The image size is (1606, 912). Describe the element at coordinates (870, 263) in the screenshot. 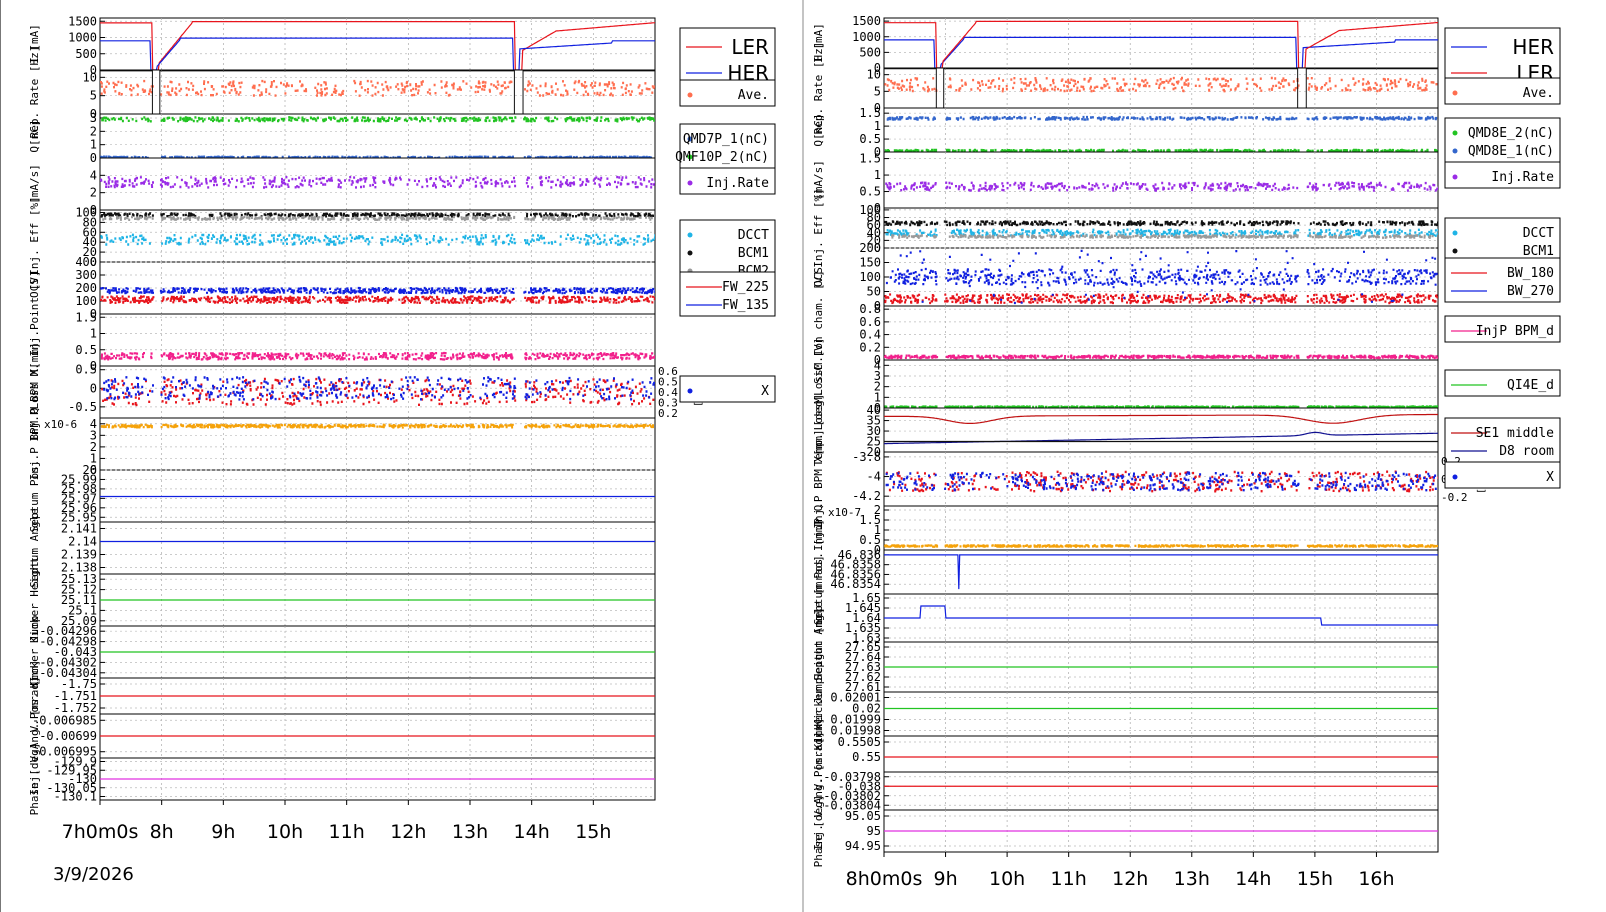

I see `y-tick-label: 150` at that location.